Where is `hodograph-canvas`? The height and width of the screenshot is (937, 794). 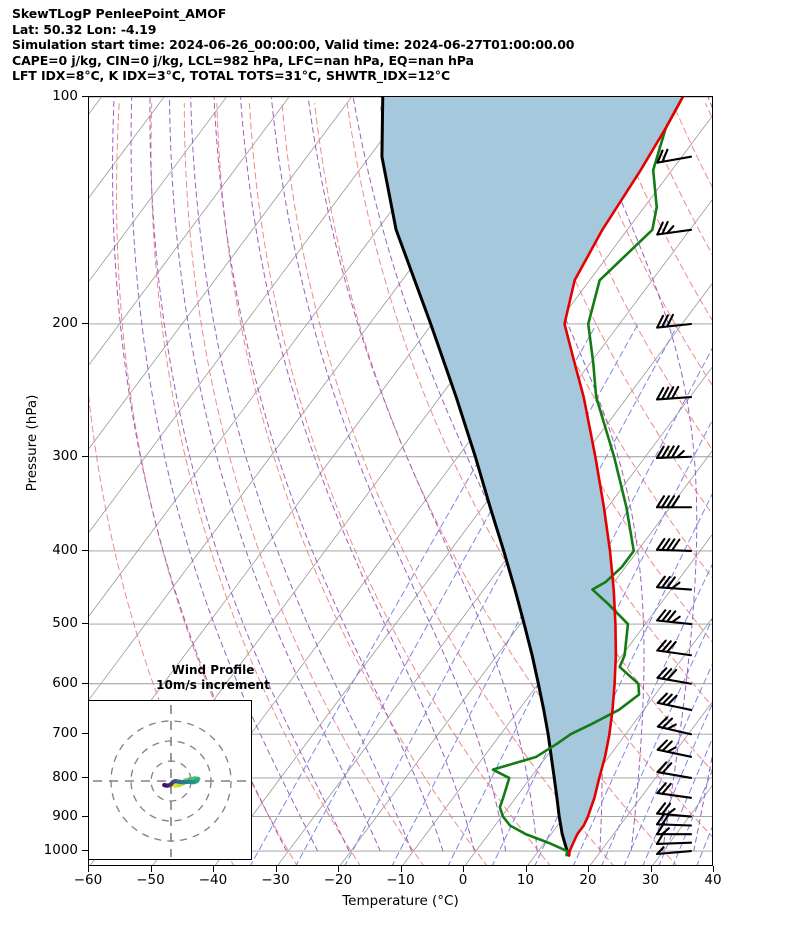 hodograph-canvas is located at coordinates (171, 781).